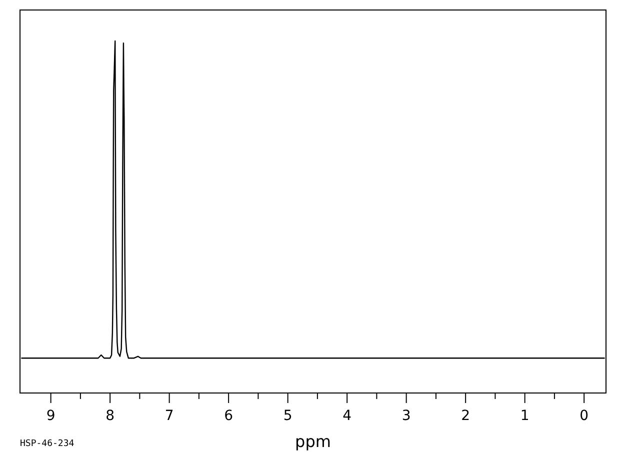 This screenshot has width=620, height=455. Describe the element at coordinates (110, 416) in the screenshot. I see `x-tick-label: 8` at that location.